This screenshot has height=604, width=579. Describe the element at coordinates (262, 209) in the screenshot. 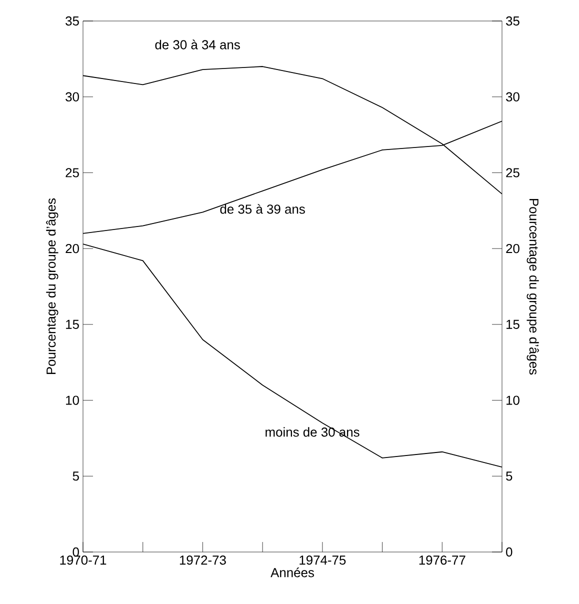

I see `series-label: de 35 à 39 ans` at that location.